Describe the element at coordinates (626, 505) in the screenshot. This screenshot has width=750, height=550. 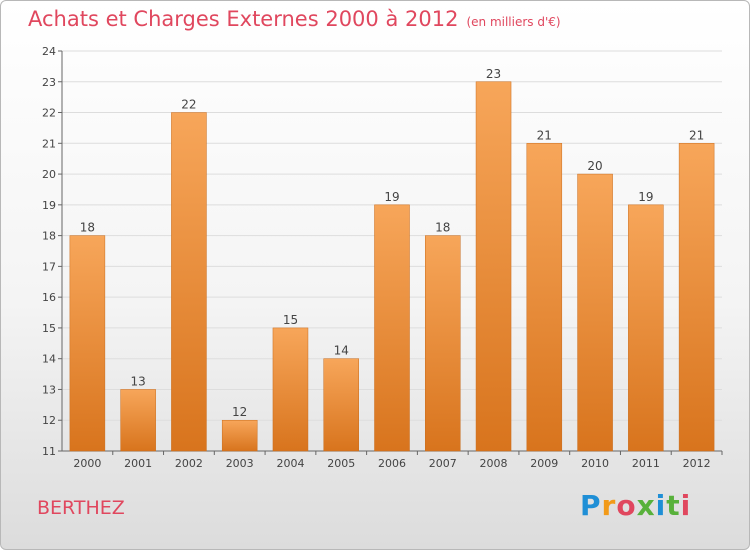
I see `logo-letter: o` at that location.